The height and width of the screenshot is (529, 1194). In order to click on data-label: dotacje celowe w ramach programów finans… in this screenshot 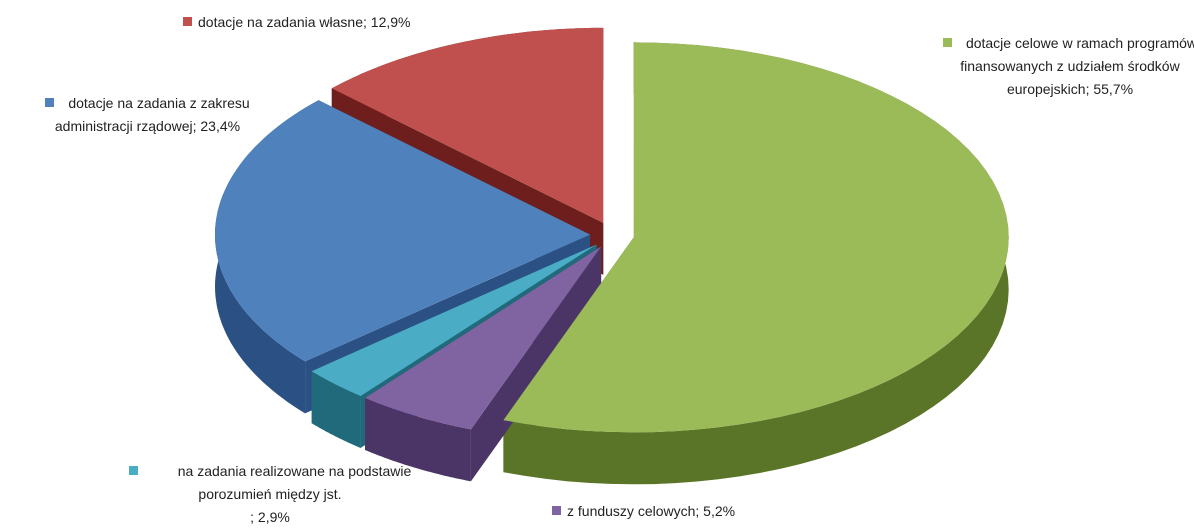, I will do `click(1067, 66)`.